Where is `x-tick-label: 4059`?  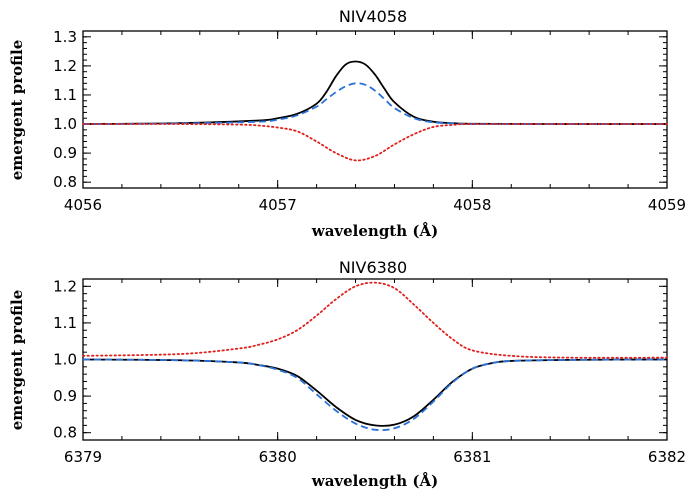 x-tick-label: 4059 is located at coordinates (667, 205).